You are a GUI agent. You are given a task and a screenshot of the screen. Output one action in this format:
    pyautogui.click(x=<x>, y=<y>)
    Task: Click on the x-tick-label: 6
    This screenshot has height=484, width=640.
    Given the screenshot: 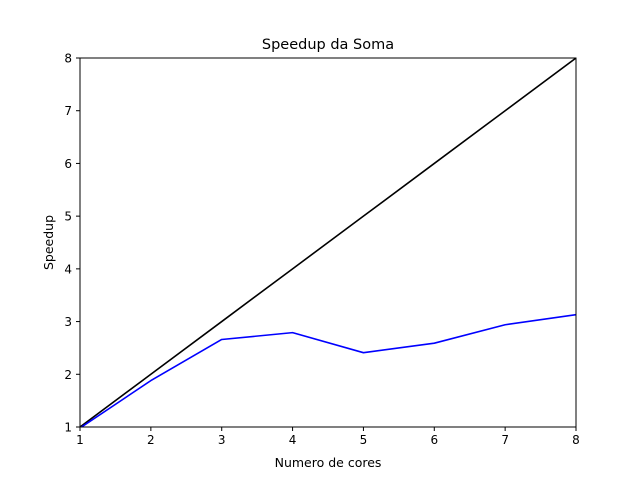 What is the action you would take?
    pyautogui.click(x=434, y=440)
    